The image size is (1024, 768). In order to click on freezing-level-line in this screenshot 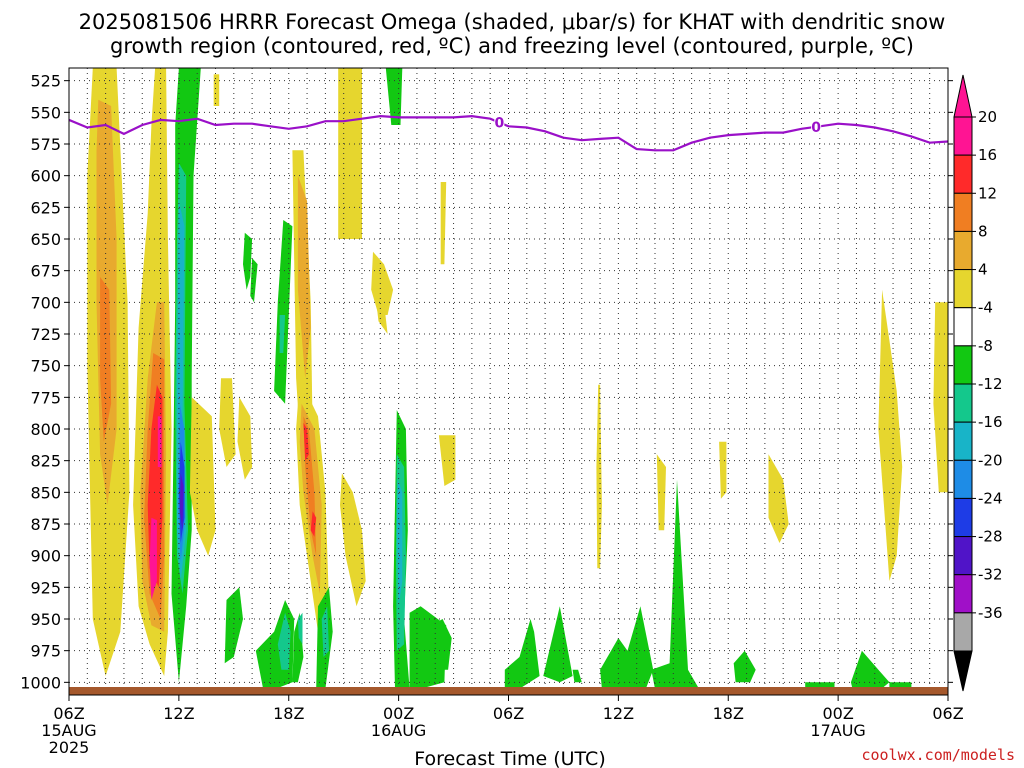, I will do `click(508, 133)`.